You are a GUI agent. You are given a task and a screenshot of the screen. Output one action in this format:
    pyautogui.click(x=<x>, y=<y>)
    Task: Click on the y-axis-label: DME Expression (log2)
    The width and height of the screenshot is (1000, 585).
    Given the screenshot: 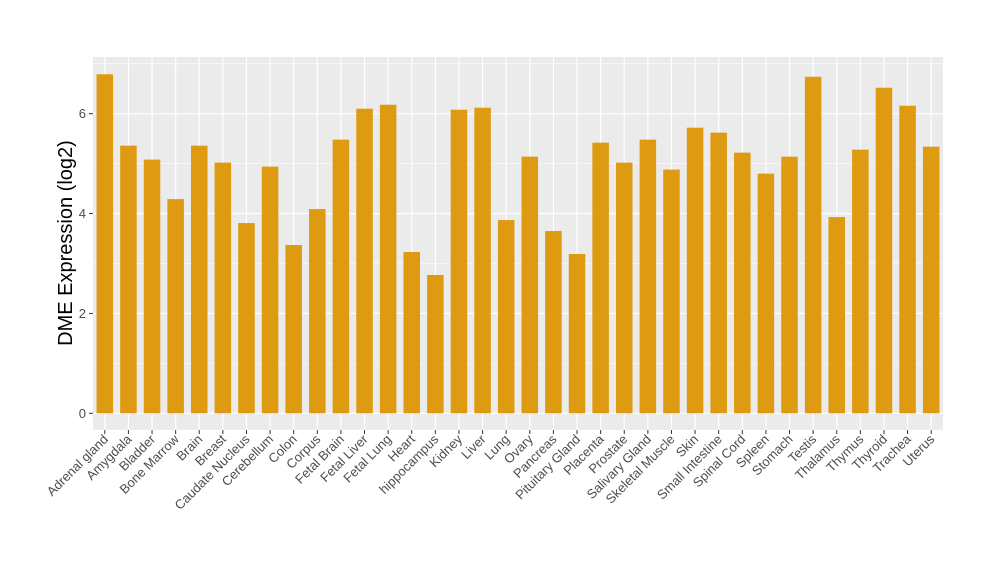 What is the action you would take?
    pyautogui.click(x=66, y=243)
    